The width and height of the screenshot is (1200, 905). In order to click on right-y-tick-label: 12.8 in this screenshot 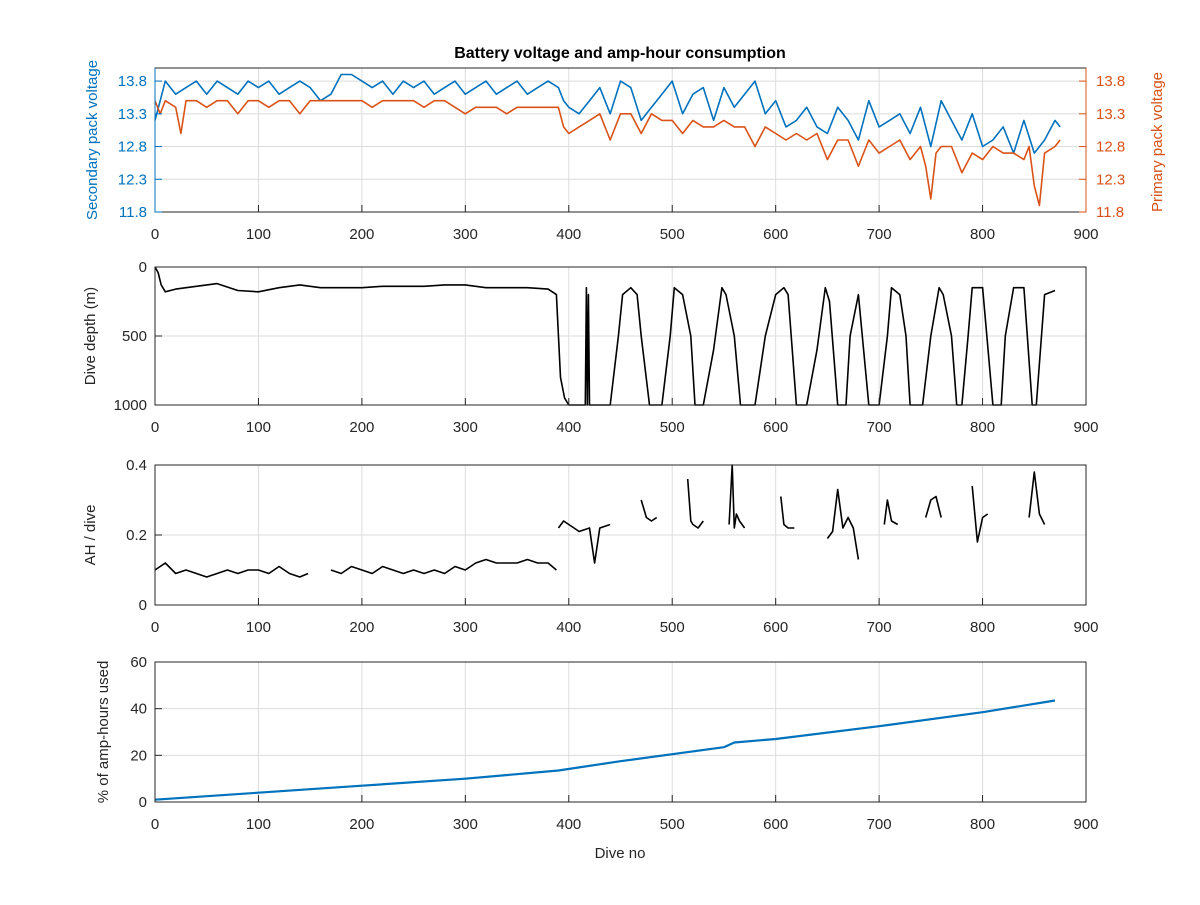, I will do `click(1110, 147)`.